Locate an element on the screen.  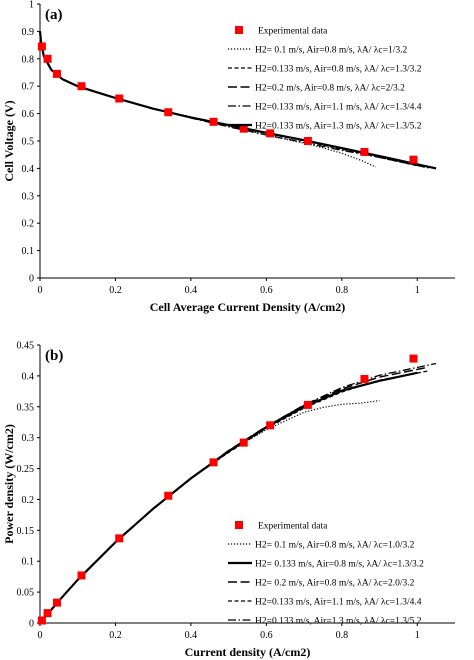
y-tick-label: 0.05 is located at coordinates (26, 593).